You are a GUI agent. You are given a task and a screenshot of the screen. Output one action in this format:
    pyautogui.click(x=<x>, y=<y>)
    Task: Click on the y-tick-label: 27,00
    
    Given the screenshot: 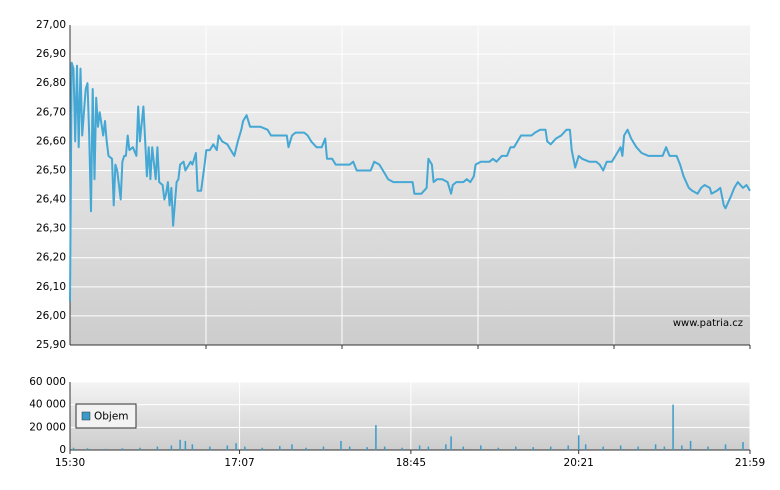 What is the action you would take?
    pyautogui.click(x=51, y=25)
    